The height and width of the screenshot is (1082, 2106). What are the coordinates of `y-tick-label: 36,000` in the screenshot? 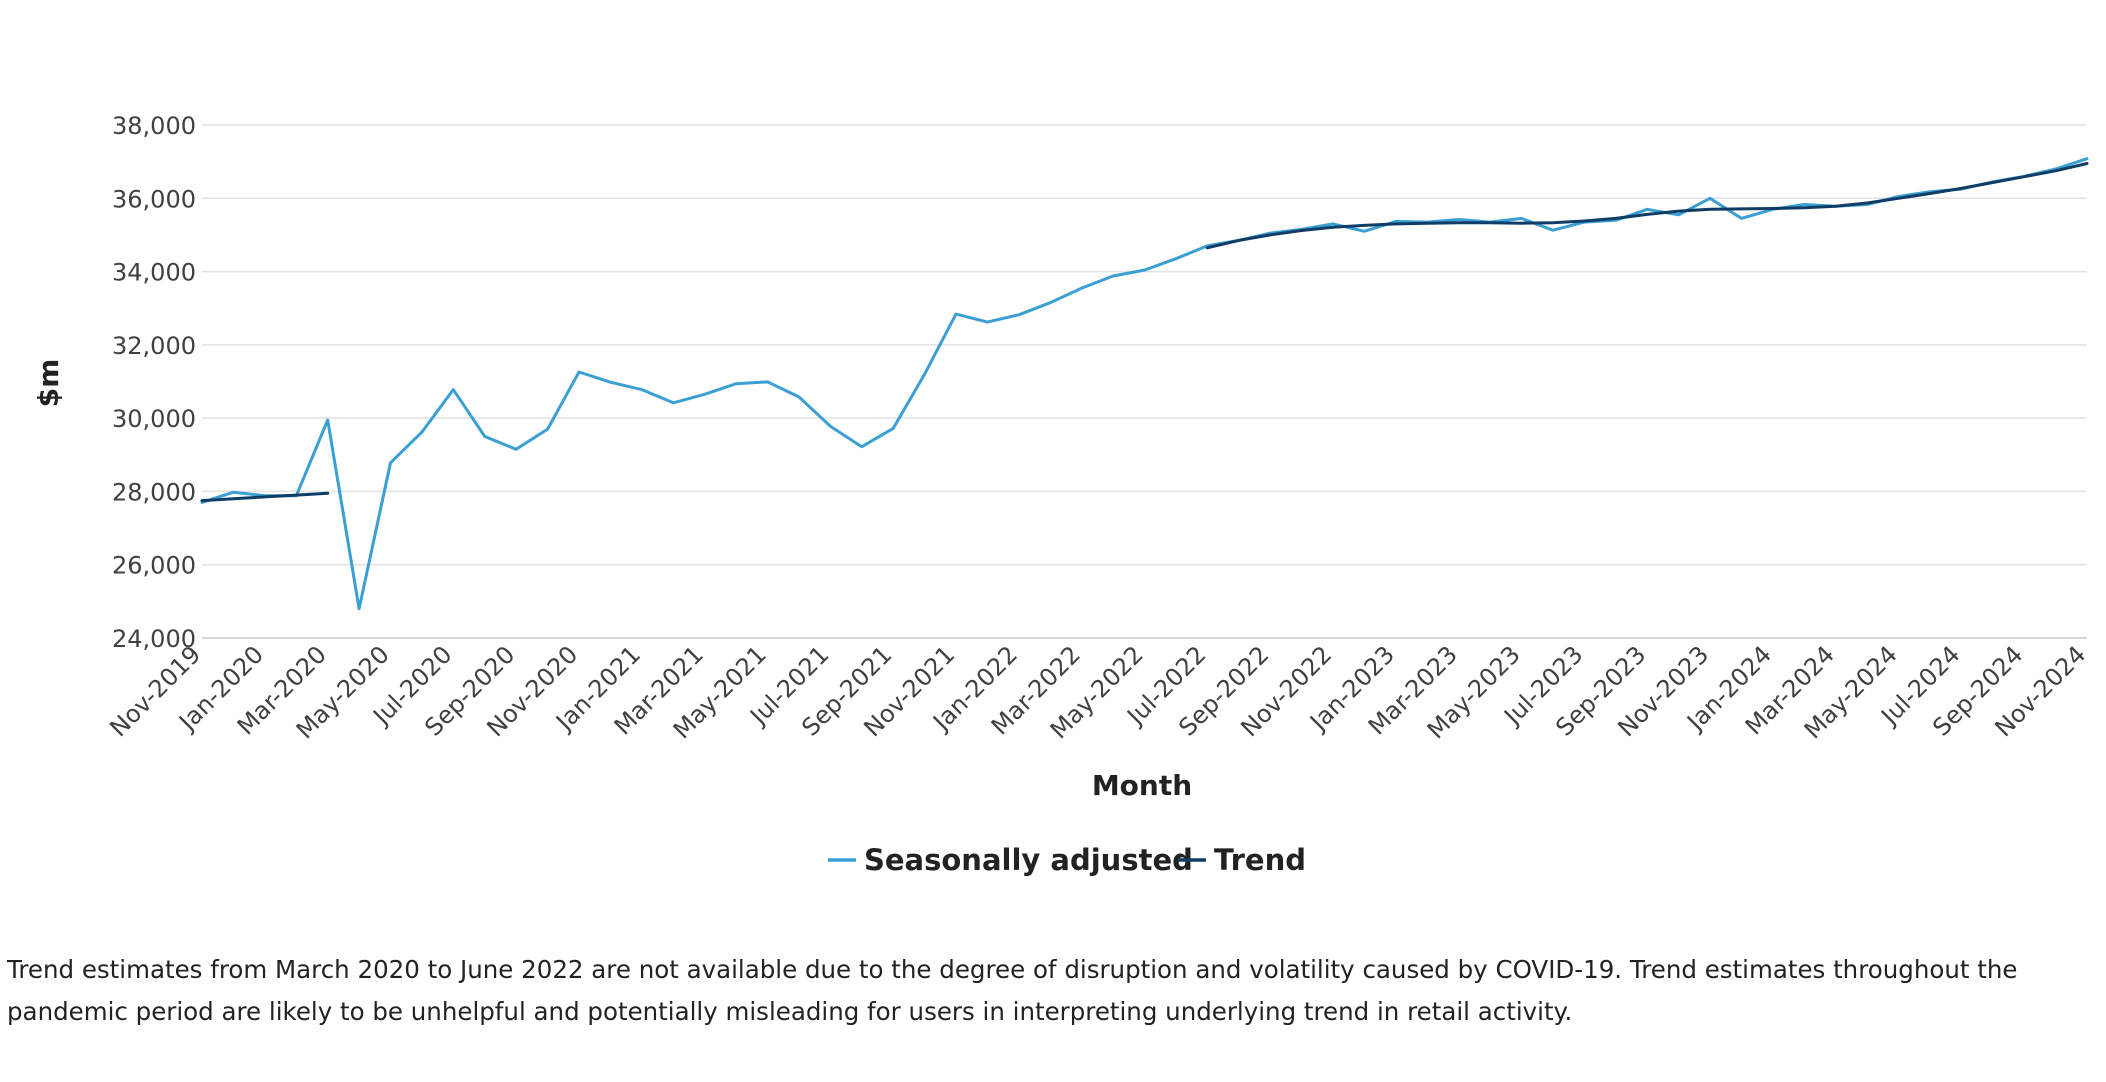 It's located at (154, 199).